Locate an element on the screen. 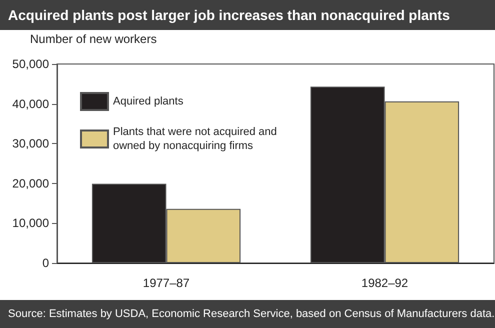 This screenshot has height=328, width=495. y-tick-label: 30,000 is located at coordinates (31, 143).